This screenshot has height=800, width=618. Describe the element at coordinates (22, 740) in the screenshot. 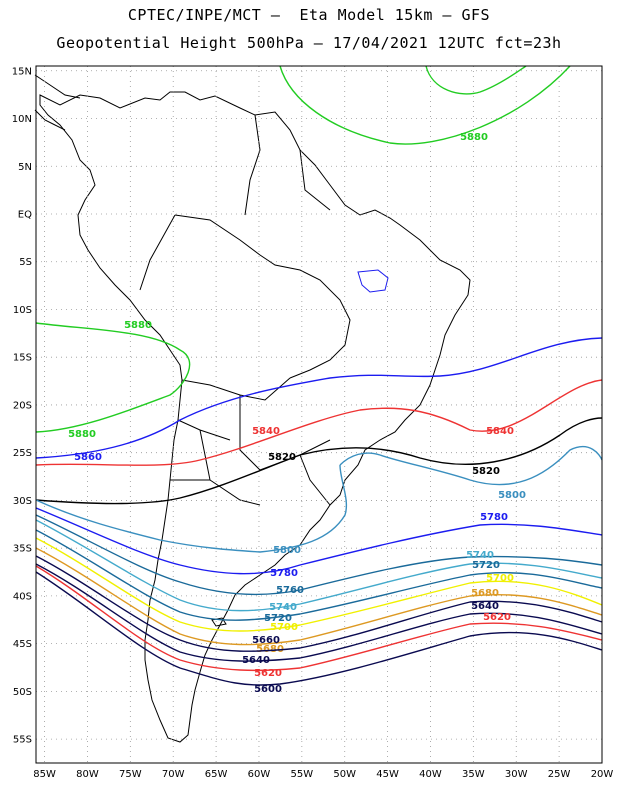

I see `lat-label: 55S` at that location.